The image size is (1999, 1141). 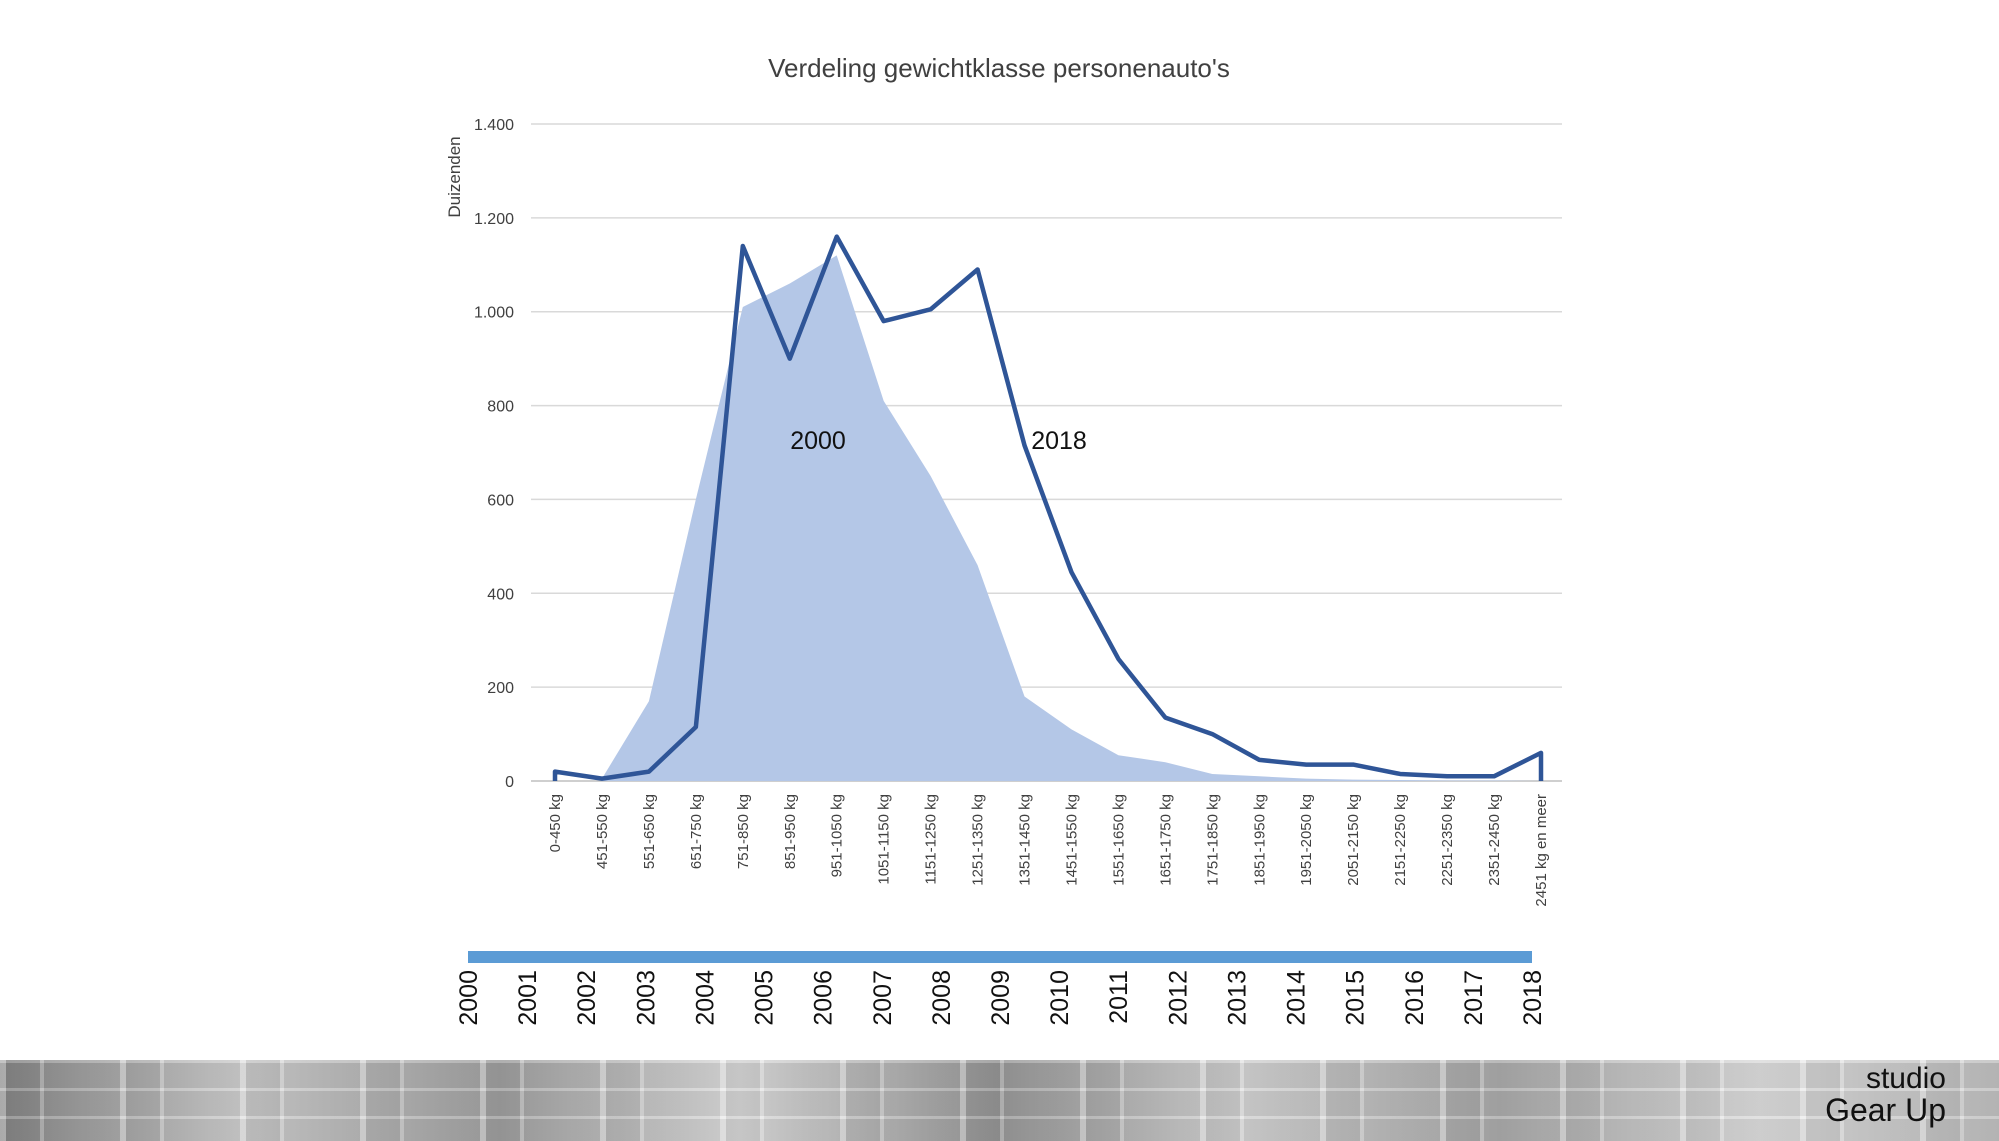 I want to click on x-tick-label: 2151-2250 kg, so click(x=1400, y=840).